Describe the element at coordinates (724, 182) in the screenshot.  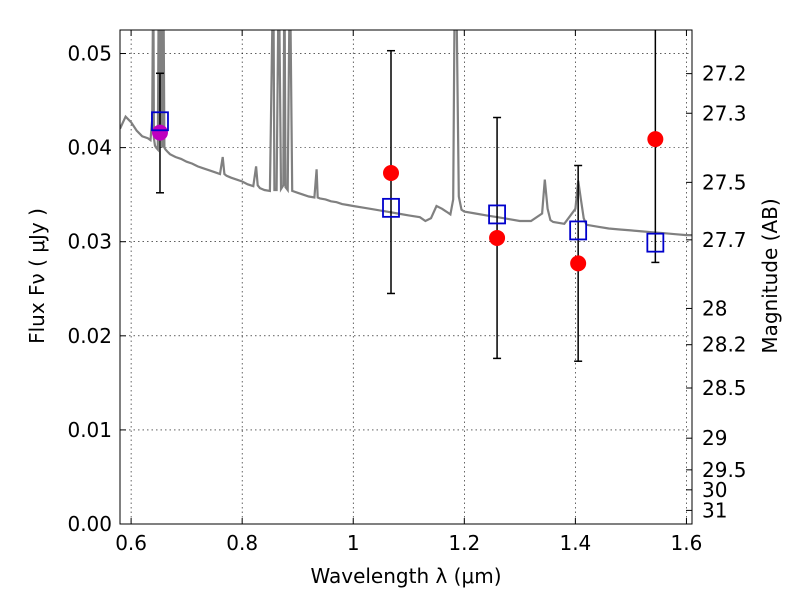
I see `magnitude-tick-label: 27.5` at that location.